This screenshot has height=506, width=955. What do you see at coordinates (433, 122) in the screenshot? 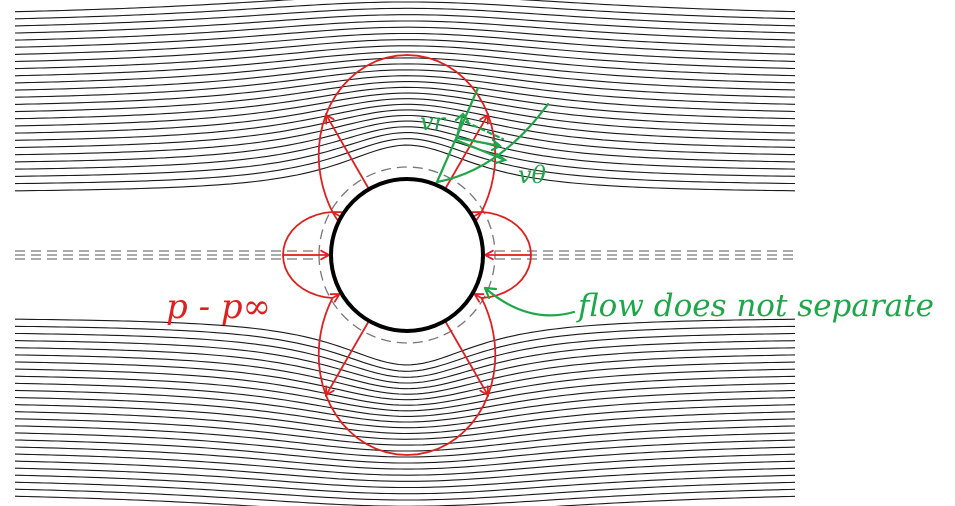
I see `vr-label: vr` at bounding box center [433, 122].